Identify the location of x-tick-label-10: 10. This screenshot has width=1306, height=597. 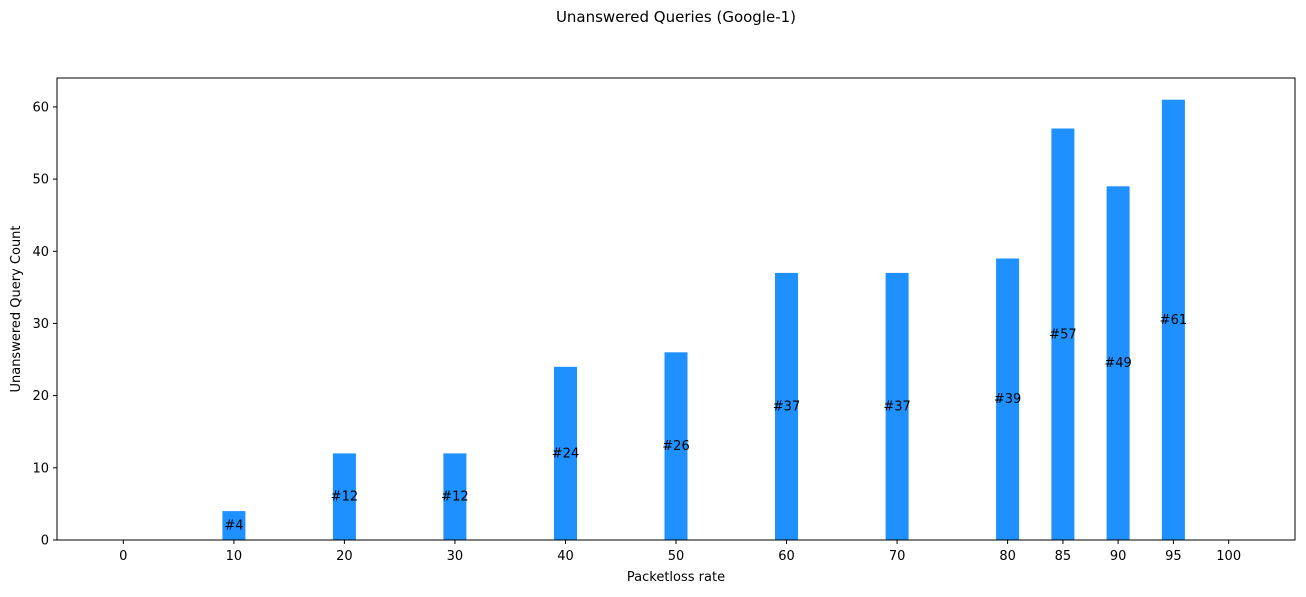
(234, 556).